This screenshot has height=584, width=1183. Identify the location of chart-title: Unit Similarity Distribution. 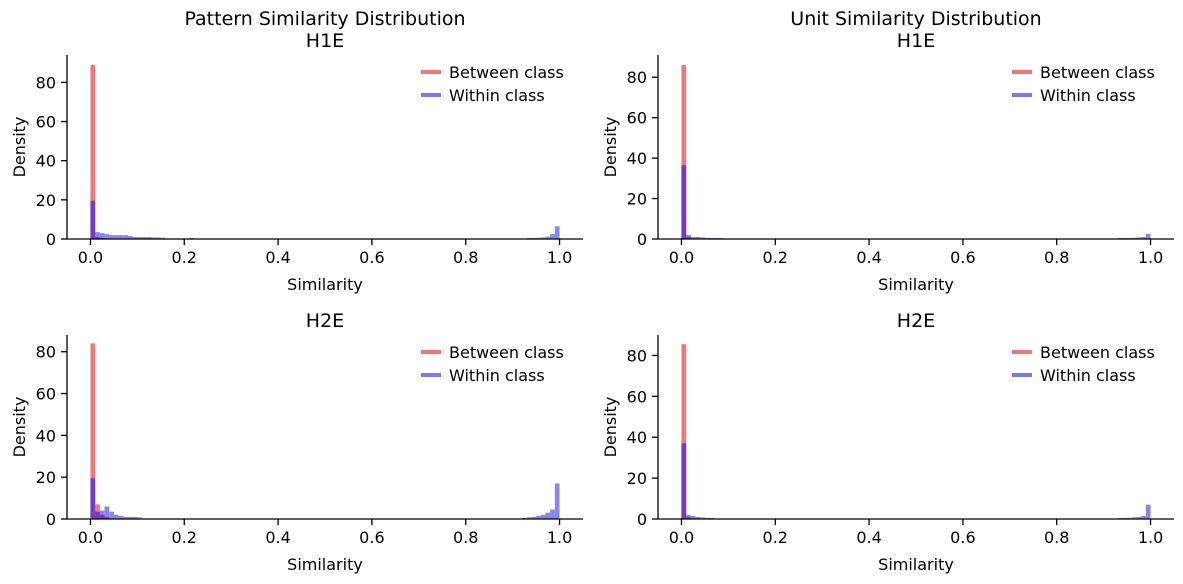
(915, 19).